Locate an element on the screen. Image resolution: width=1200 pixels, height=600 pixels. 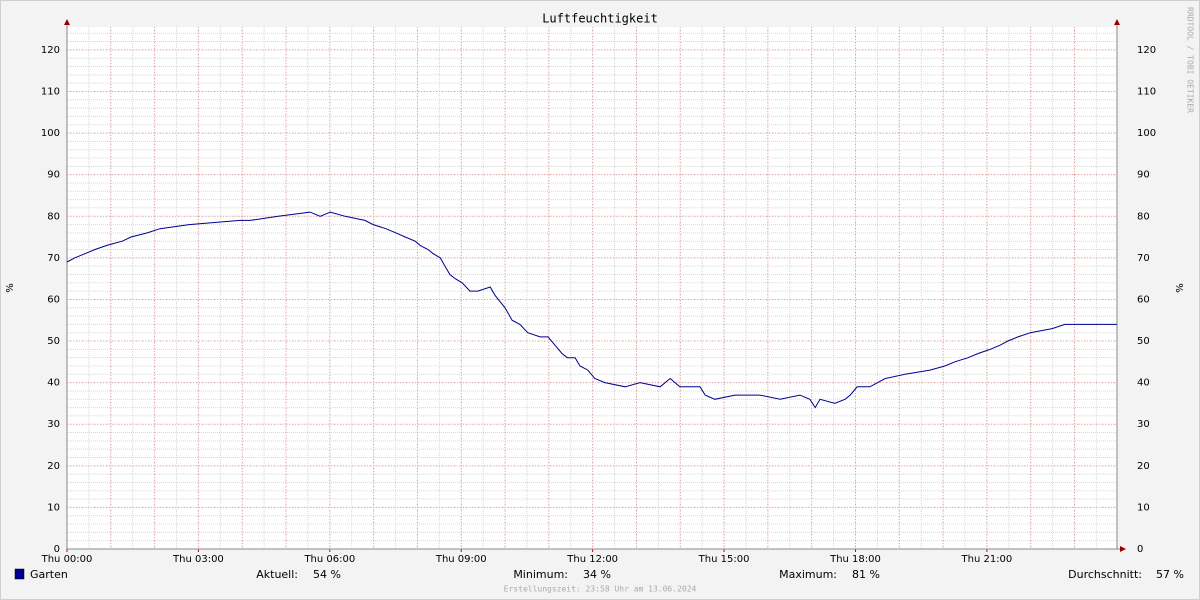
y-tick-label: 90 is located at coordinates (53, 175).